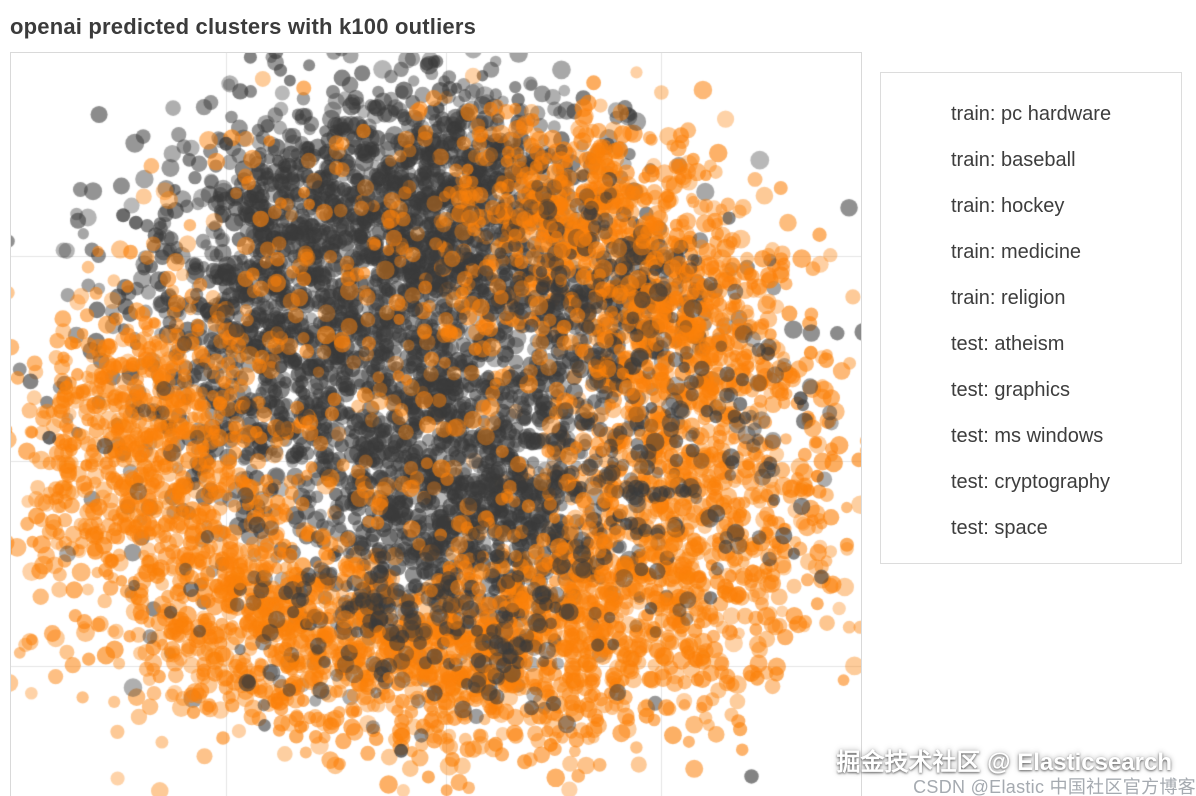 The image size is (1196, 796). Describe the element at coordinates (1004, 762) in the screenshot. I see `watermark-juejin: 掘金技术社区 @ Elasticsearch` at that location.